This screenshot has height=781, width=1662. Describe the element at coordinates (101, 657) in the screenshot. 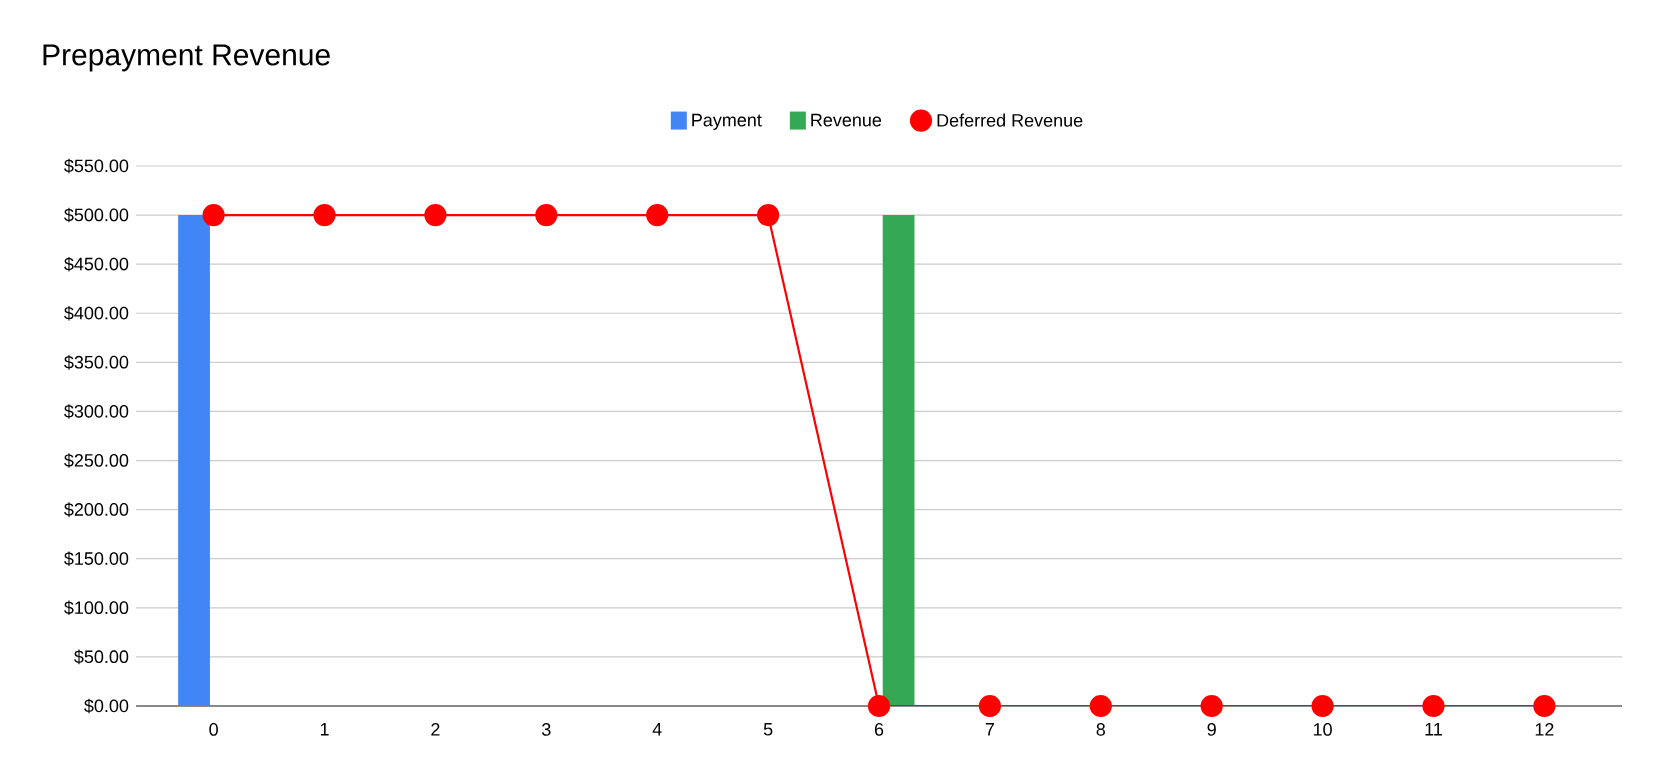

I see `y-tick-label: $50.00` at that location.